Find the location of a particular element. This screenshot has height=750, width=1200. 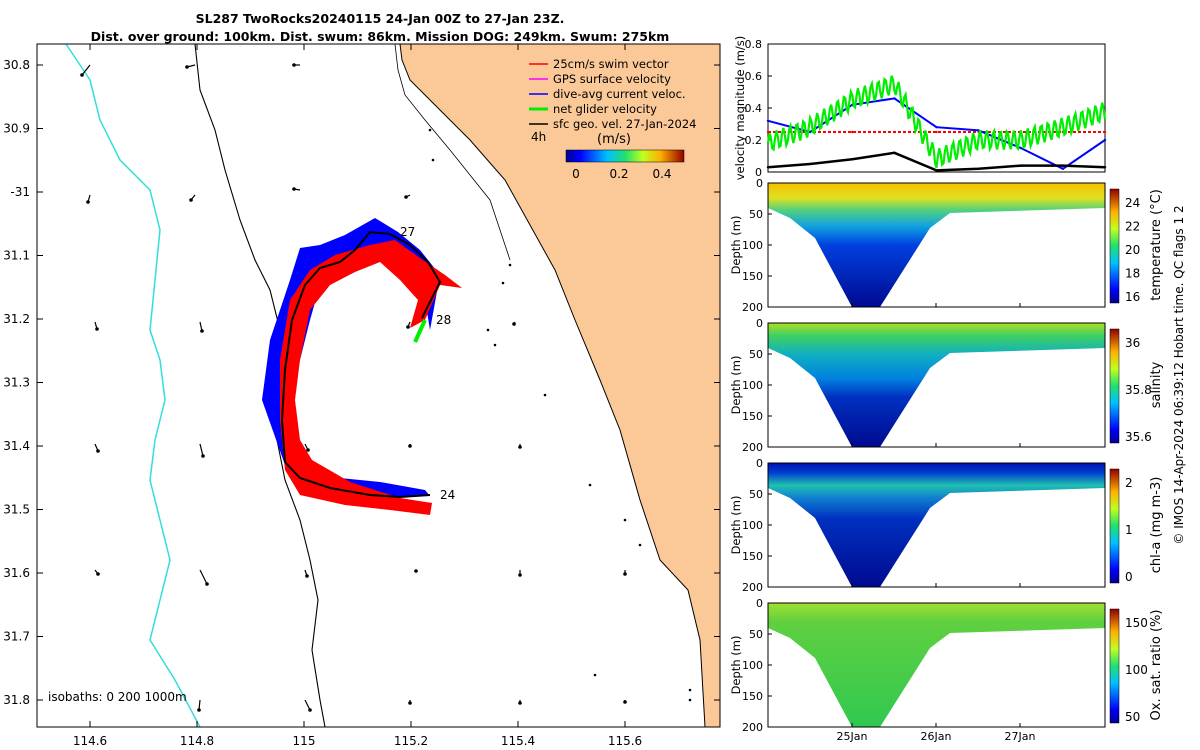

map-colorbar-ticks: 0 0.2 0.4 is located at coordinates (621, 174).